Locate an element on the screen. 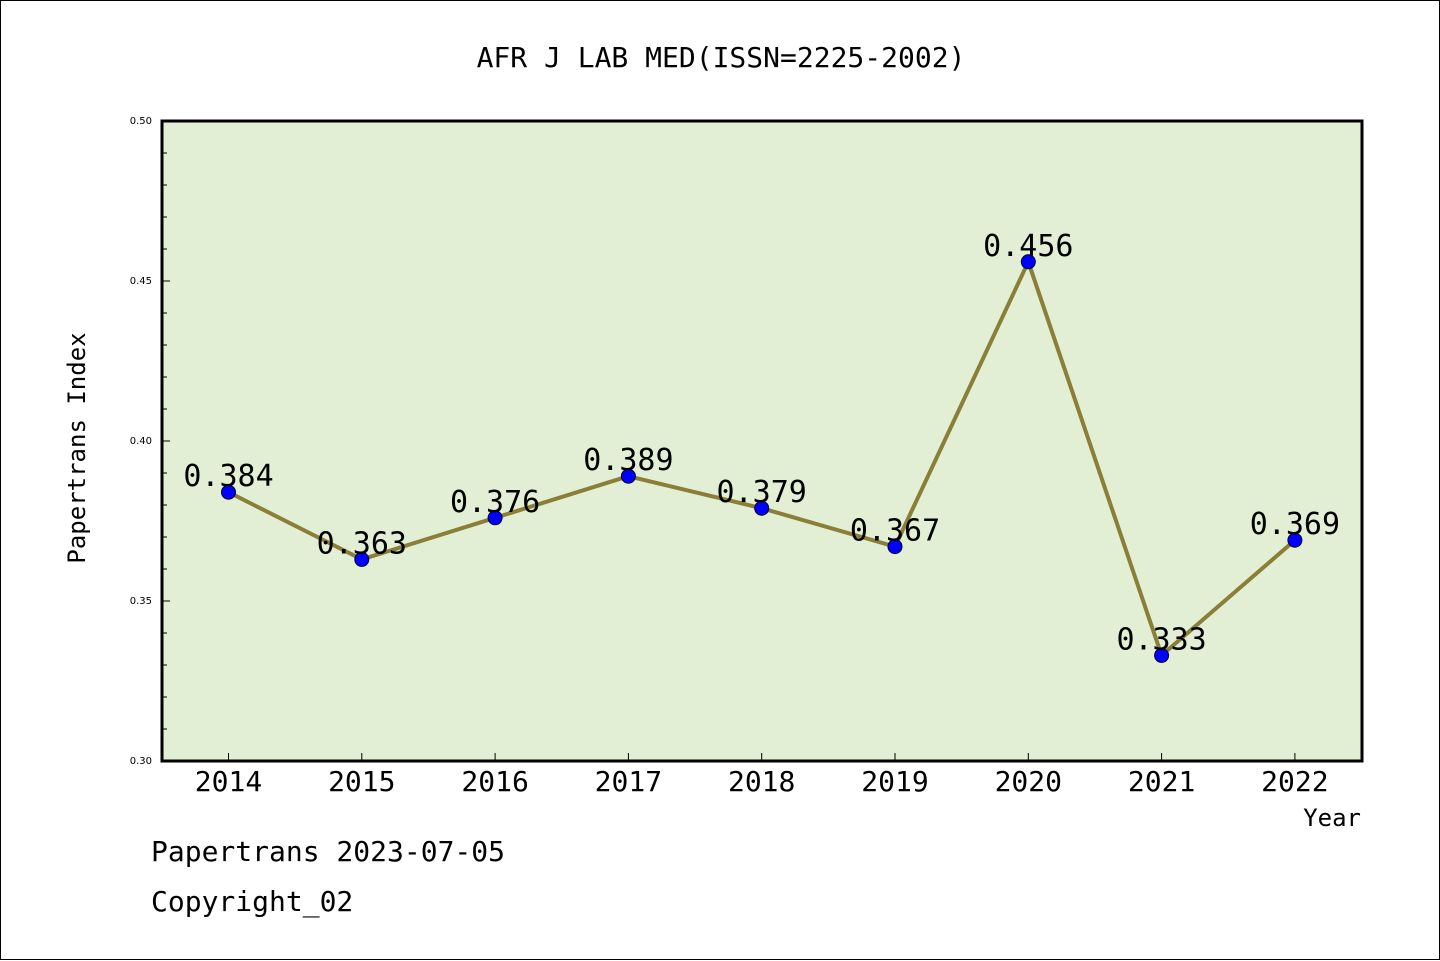 The image size is (1440, 961). y-tick-label: 0.45 is located at coordinates (141, 281).